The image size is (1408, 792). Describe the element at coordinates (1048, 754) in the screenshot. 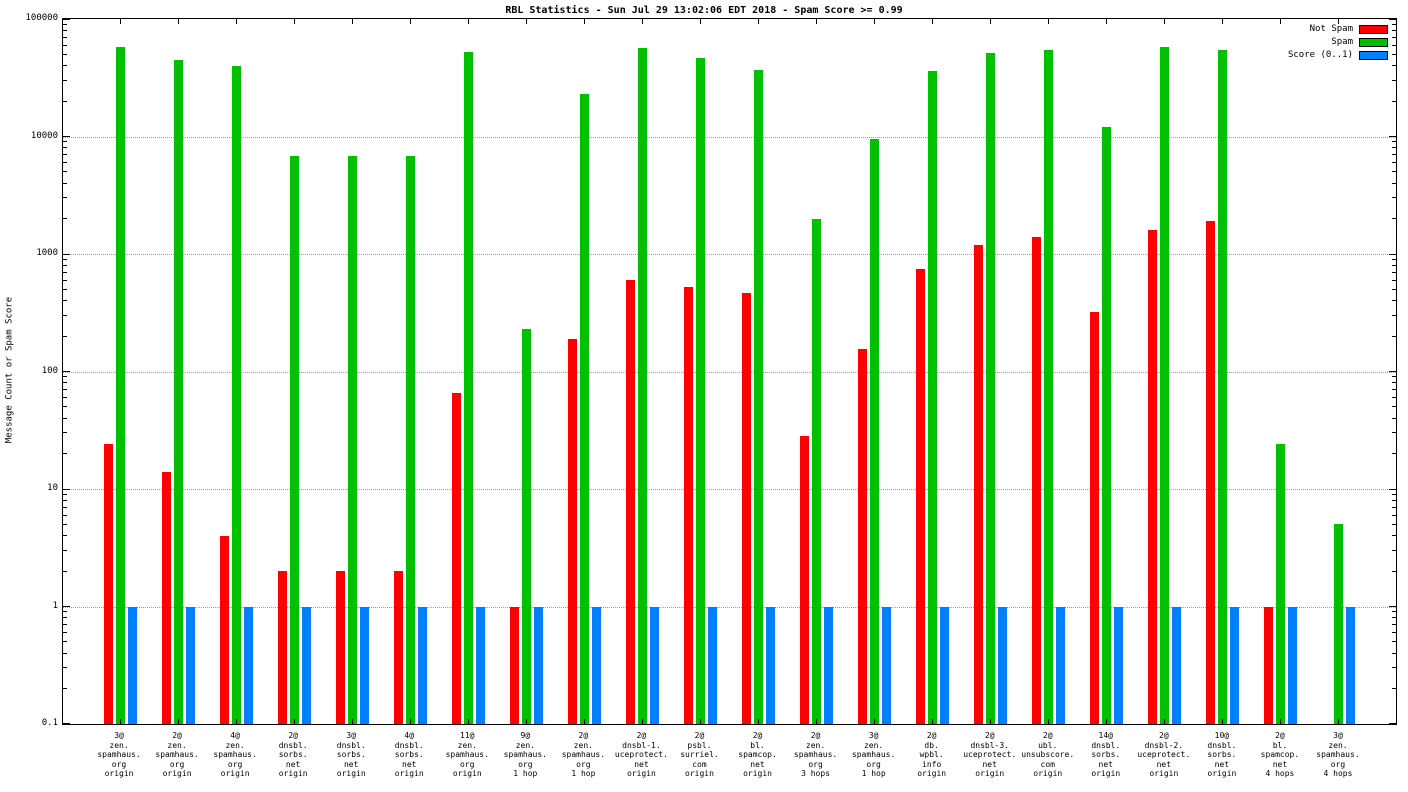

I see `x-category-label: 2@ ubl. unsubscore. com origin` at that location.